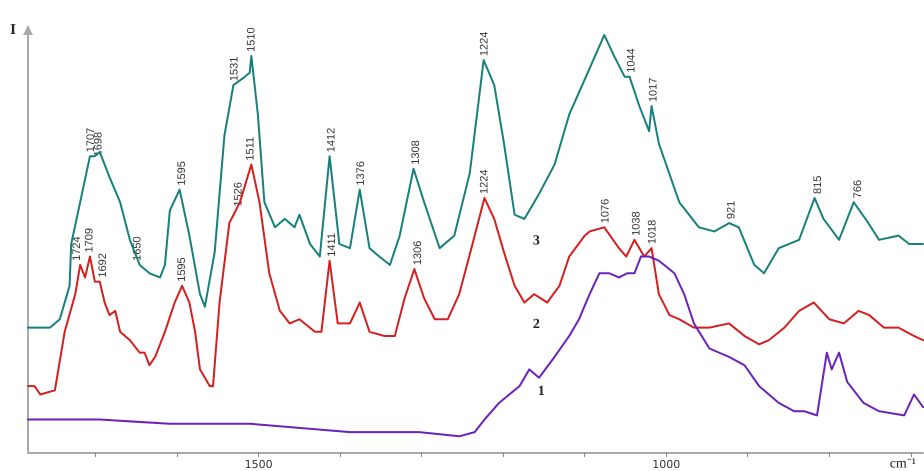 The width and height of the screenshot is (924, 471). I want to click on annotation: 1038, so click(636, 223).